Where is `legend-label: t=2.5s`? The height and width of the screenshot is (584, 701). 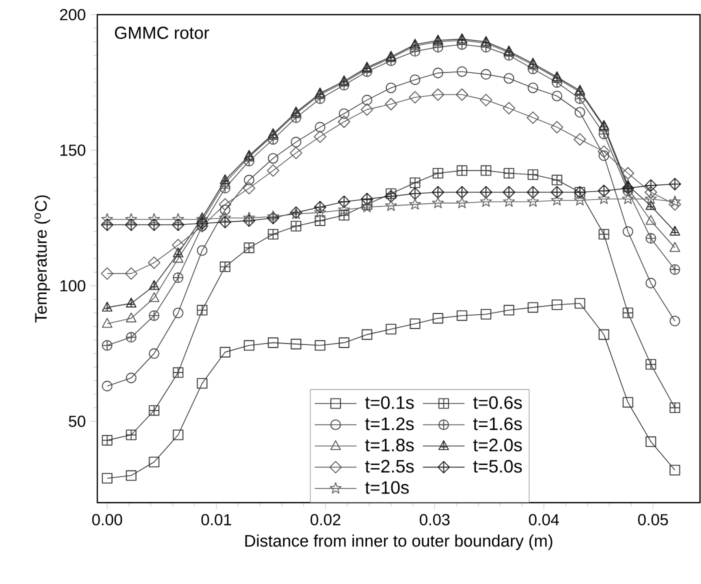
legend-label: t=2.5s is located at coordinates (389, 466).